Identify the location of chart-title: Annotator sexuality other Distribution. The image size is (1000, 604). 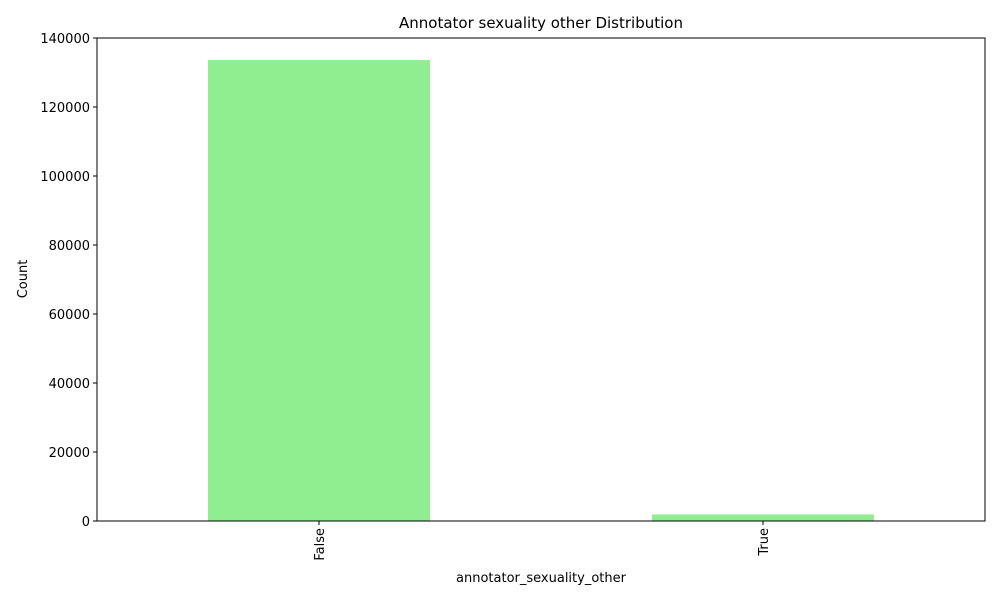
(541, 23).